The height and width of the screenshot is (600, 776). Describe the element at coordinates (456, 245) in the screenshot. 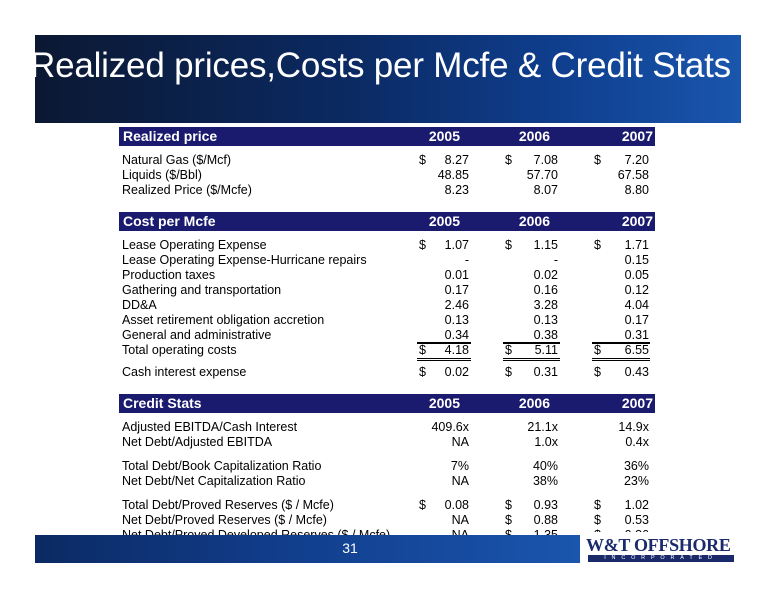

I see `cell-value: 1.07` at that location.